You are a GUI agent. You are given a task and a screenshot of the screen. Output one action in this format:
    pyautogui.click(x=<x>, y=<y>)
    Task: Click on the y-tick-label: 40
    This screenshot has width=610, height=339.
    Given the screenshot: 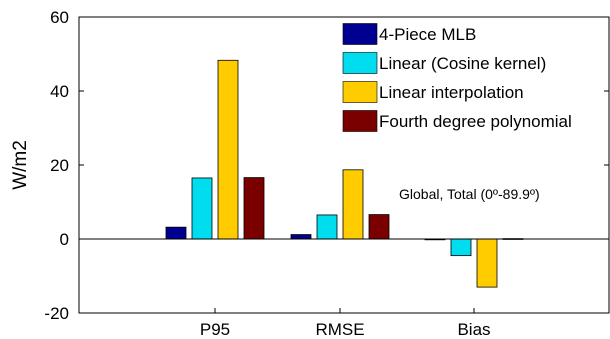 What is the action you would take?
    pyautogui.click(x=59, y=91)
    